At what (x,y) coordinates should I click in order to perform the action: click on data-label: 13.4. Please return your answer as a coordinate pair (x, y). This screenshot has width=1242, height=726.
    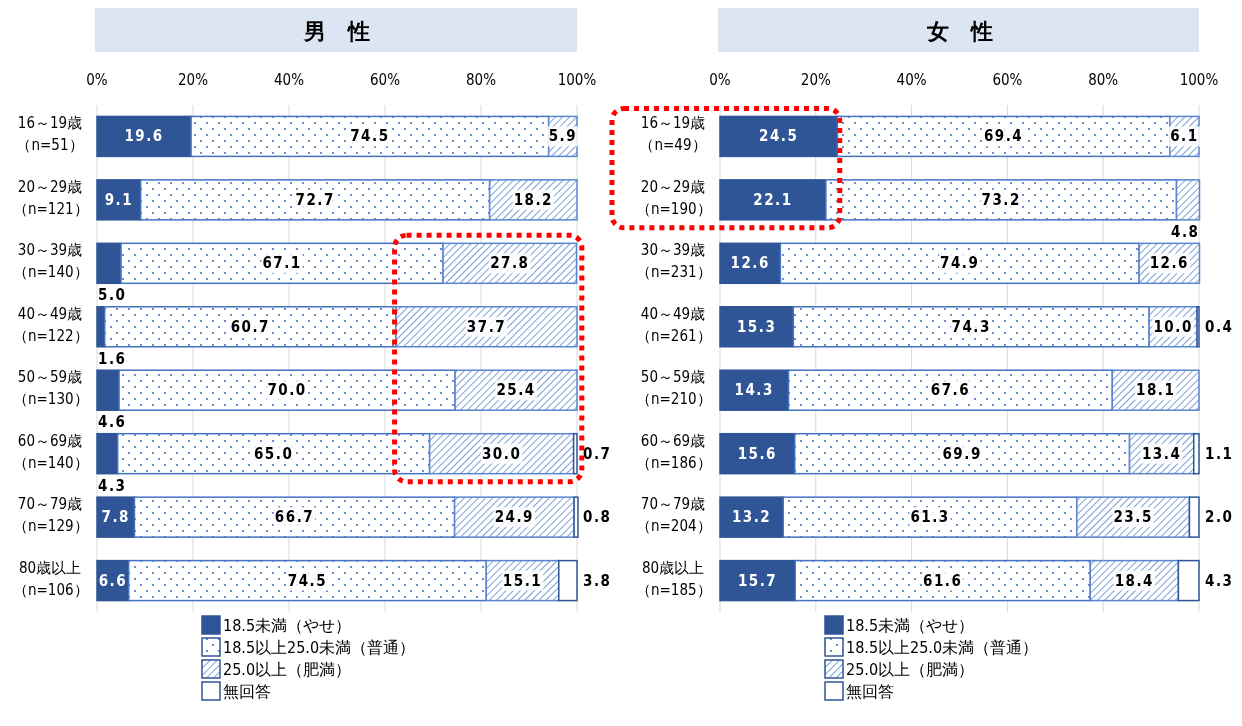
    Looking at the image, I should click on (1161, 453).